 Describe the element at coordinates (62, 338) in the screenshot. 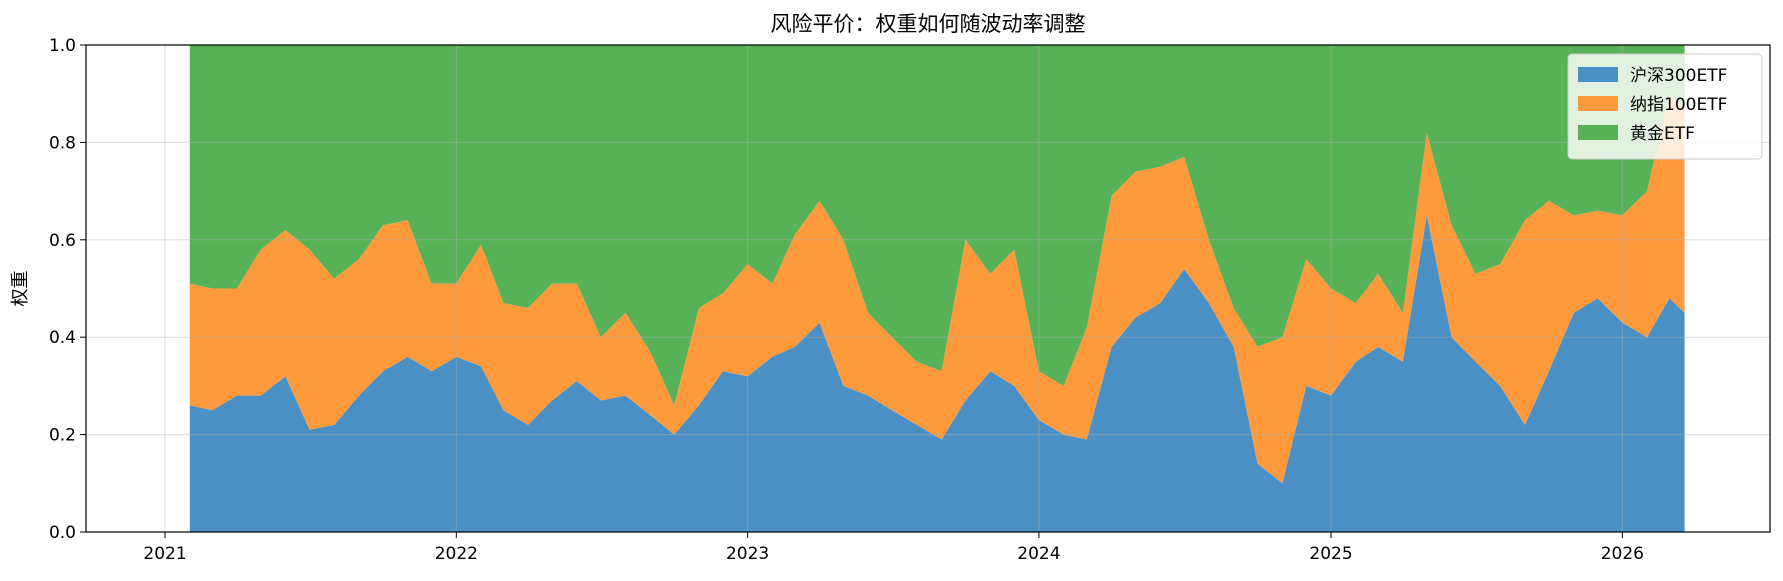

I see `y-tick-label: 0.4` at that location.